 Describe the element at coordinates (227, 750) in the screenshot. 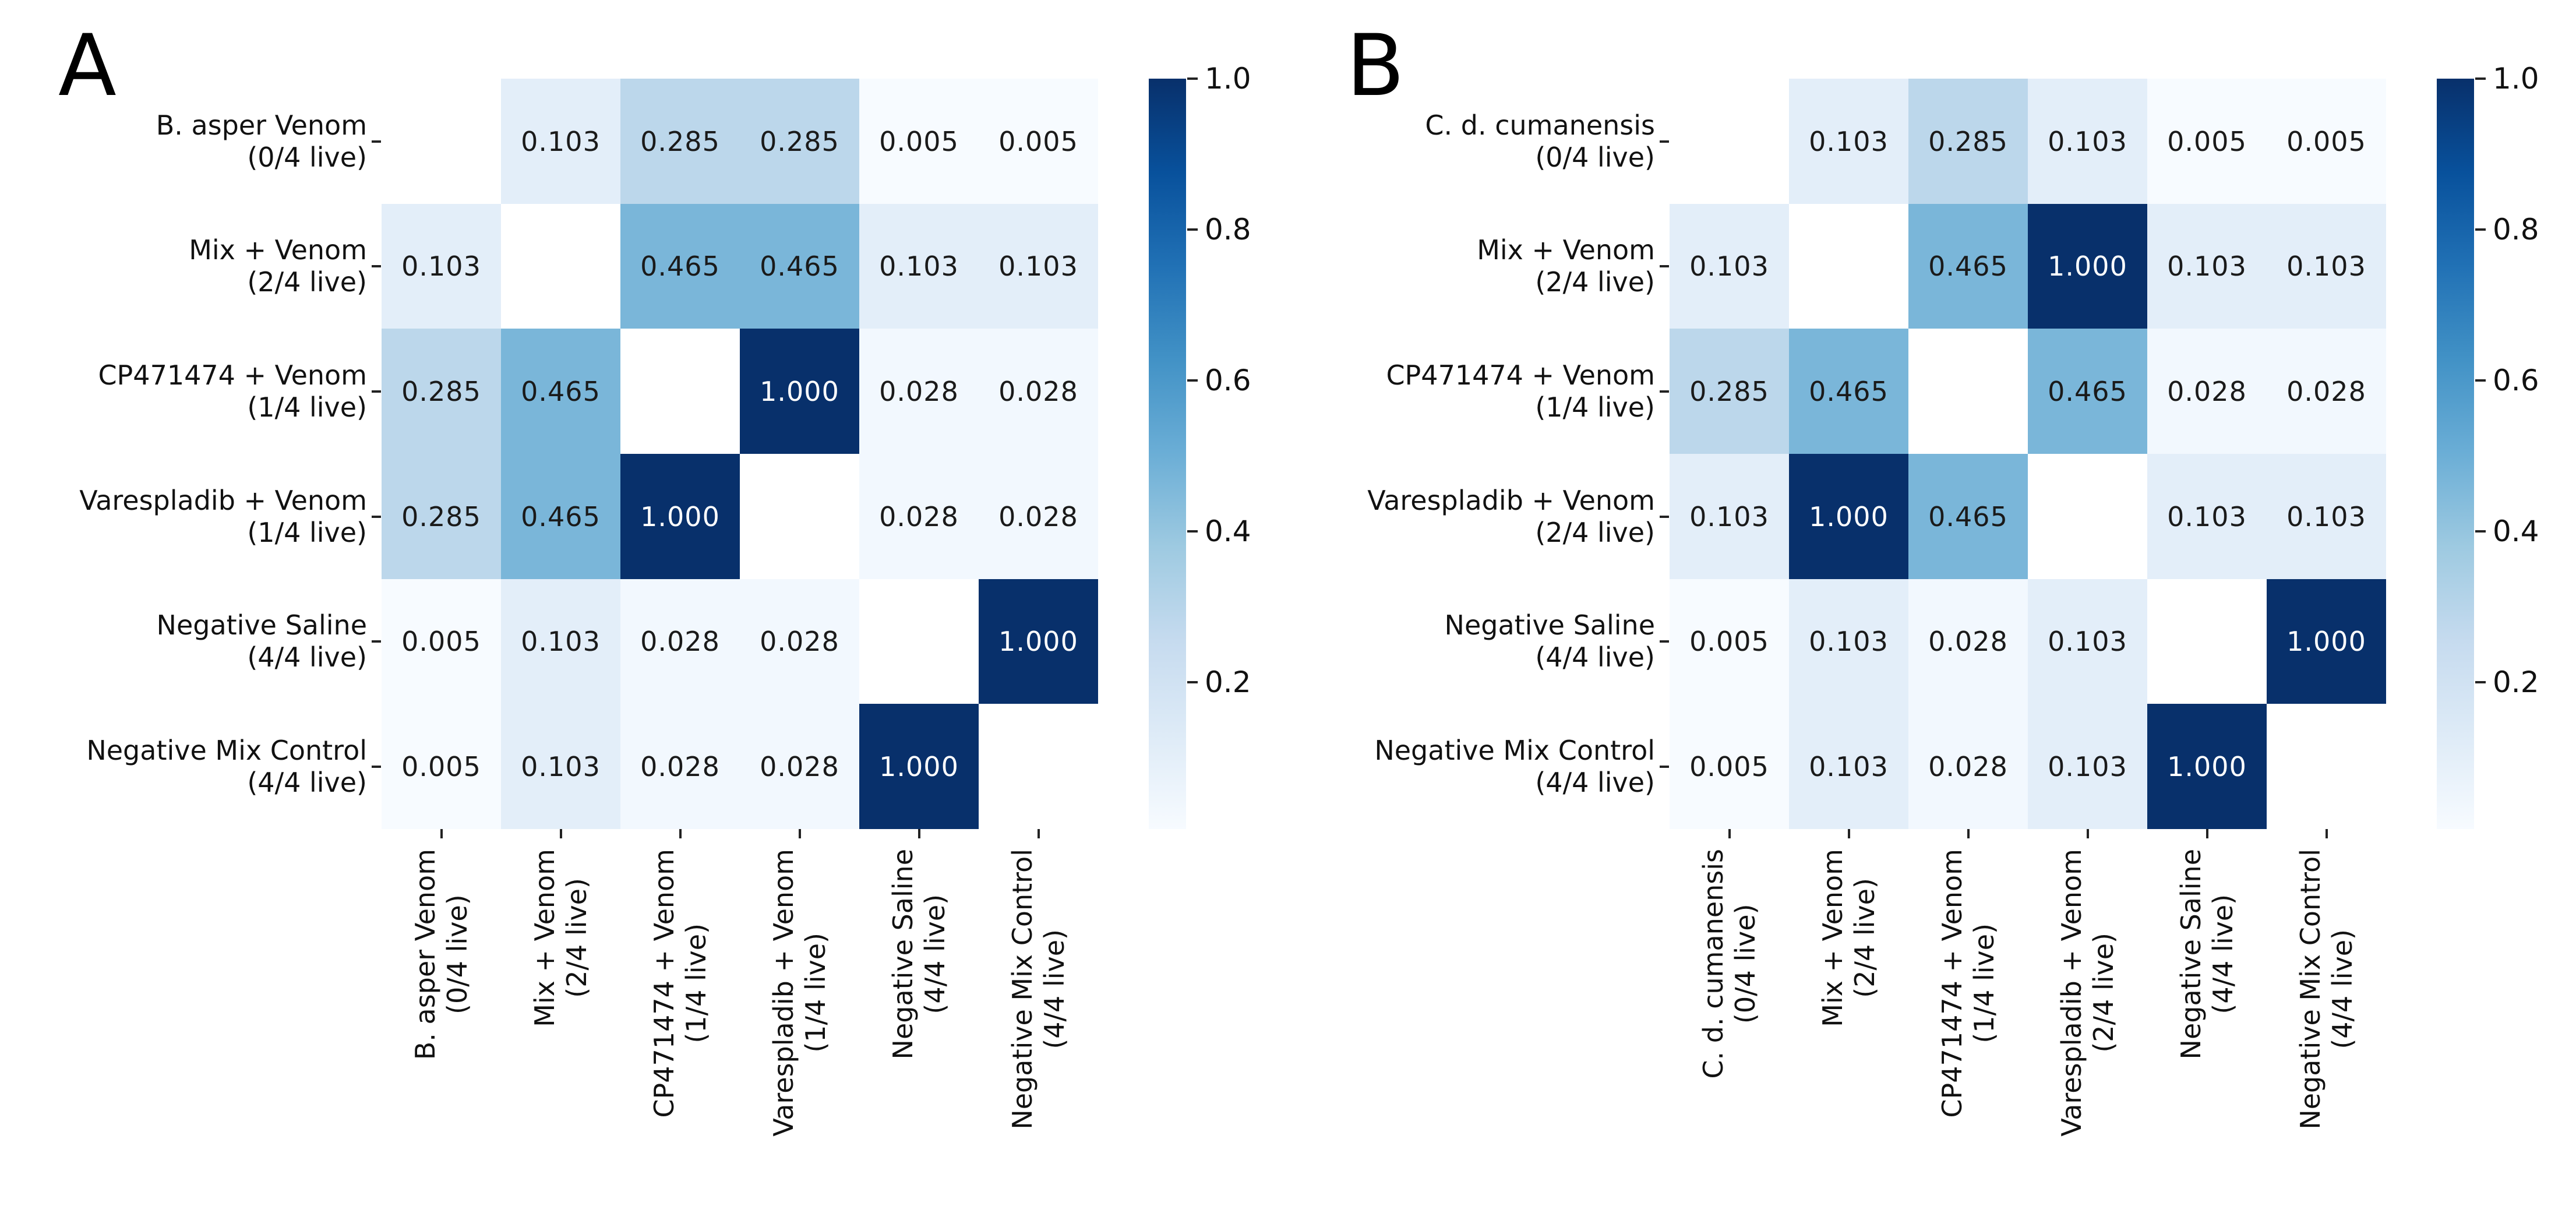

I see `row-label-name: Negative Mix Control` at that location.